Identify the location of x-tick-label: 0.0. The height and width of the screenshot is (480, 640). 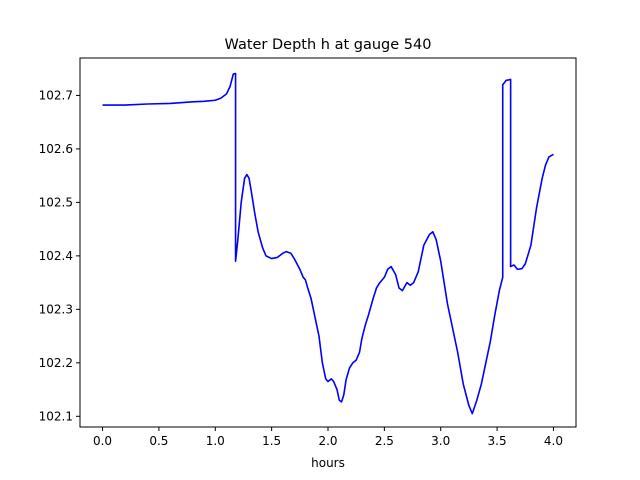
(102, 441).